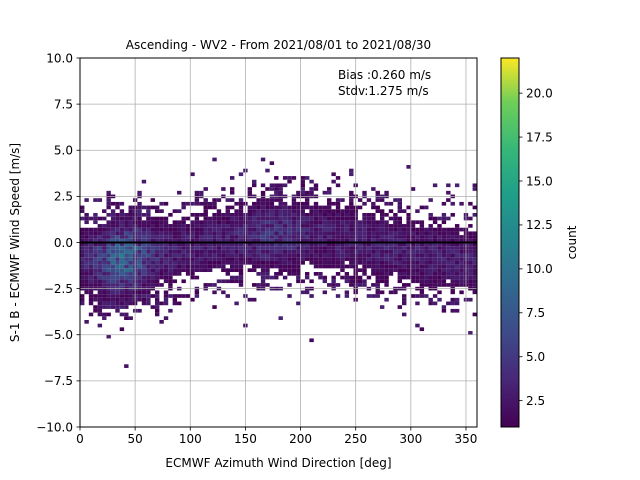  Describe the element at coordinates (535, 401) in the screenshot. I see `colorbar-tick-label: 2.5` at that location.